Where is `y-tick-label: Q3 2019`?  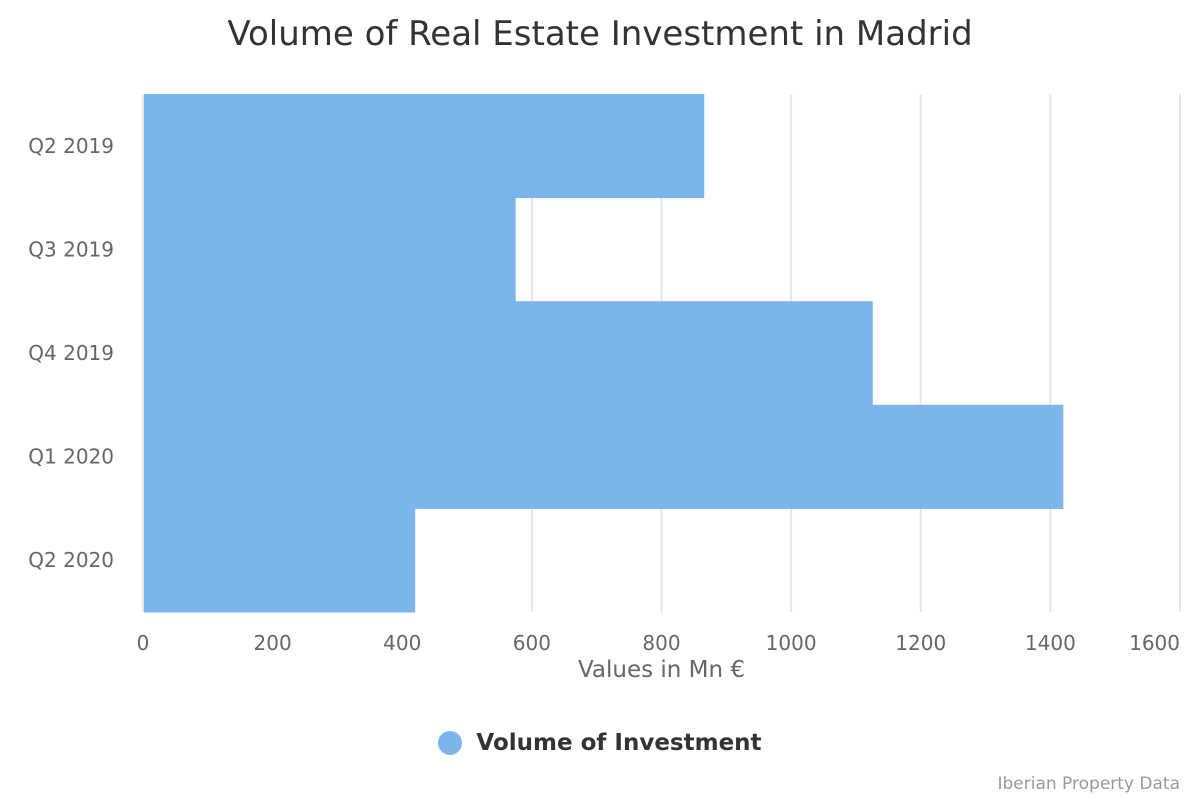
y-tick-label: Q3 2019 is located at coordinates (71, 249).